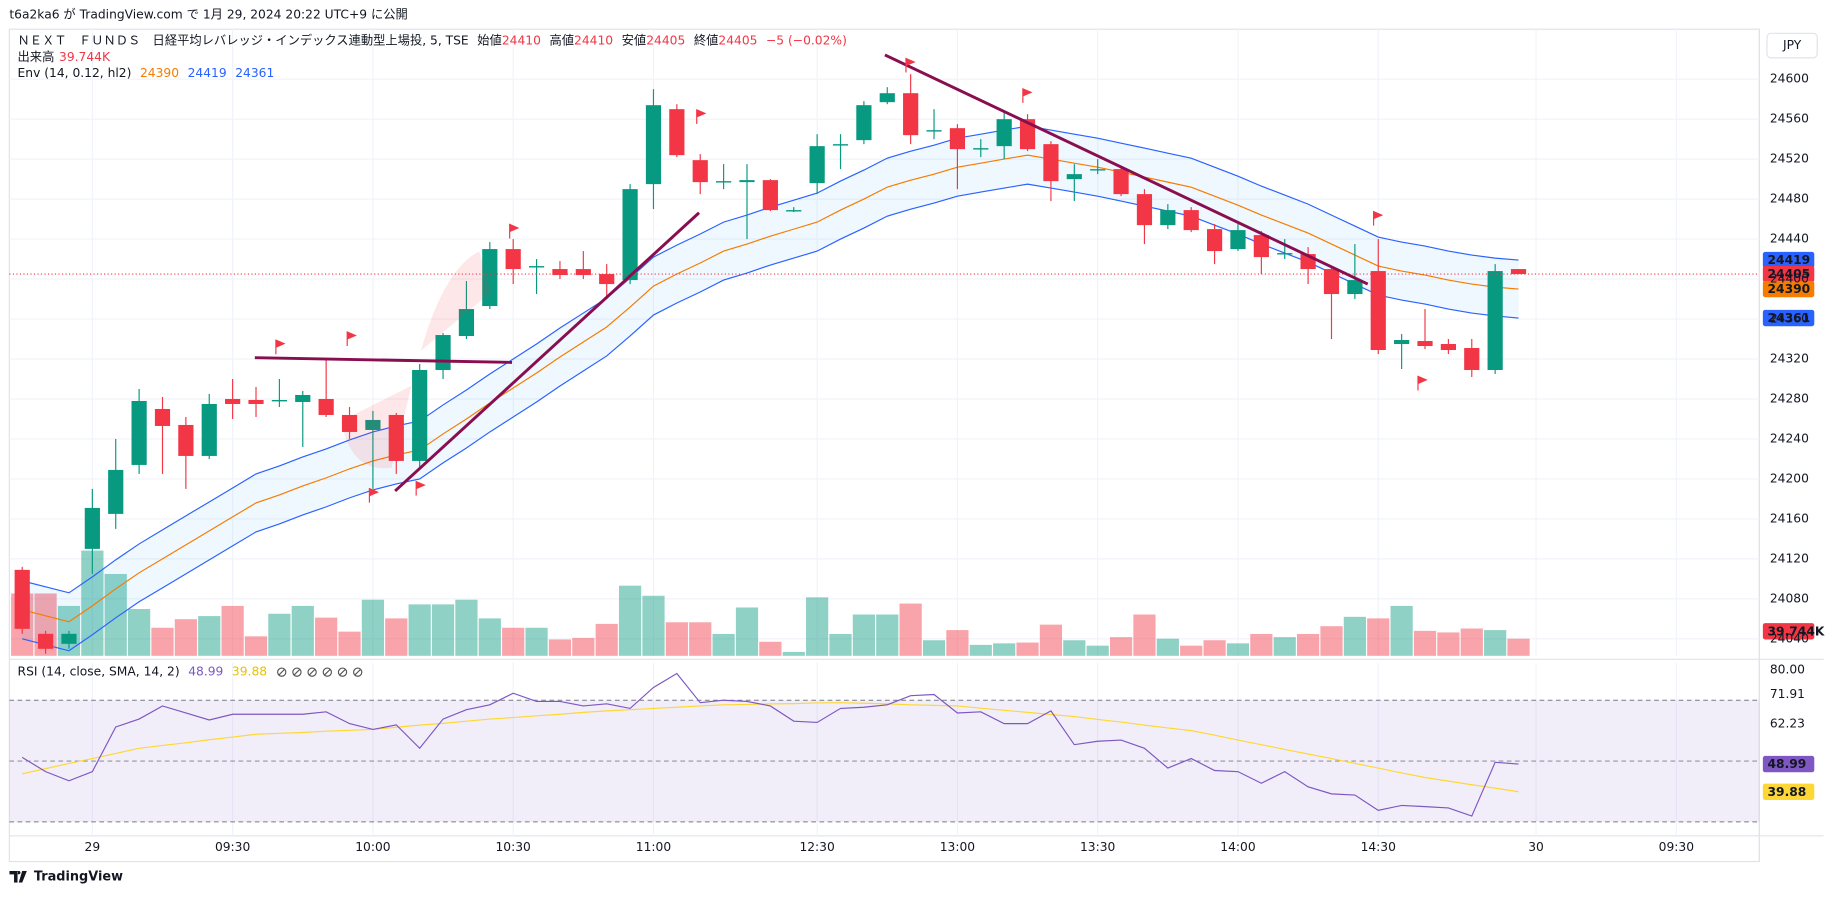 This screenshot has height=897, width=1833. I want to click on y-tick-label: 24080, so click(1789, 598).